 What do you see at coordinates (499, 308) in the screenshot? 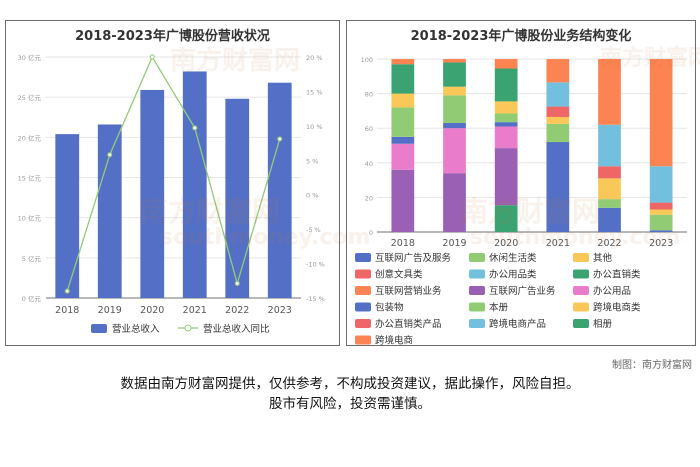
I see `legend-label: 本册` at bounding box center [499, 308].